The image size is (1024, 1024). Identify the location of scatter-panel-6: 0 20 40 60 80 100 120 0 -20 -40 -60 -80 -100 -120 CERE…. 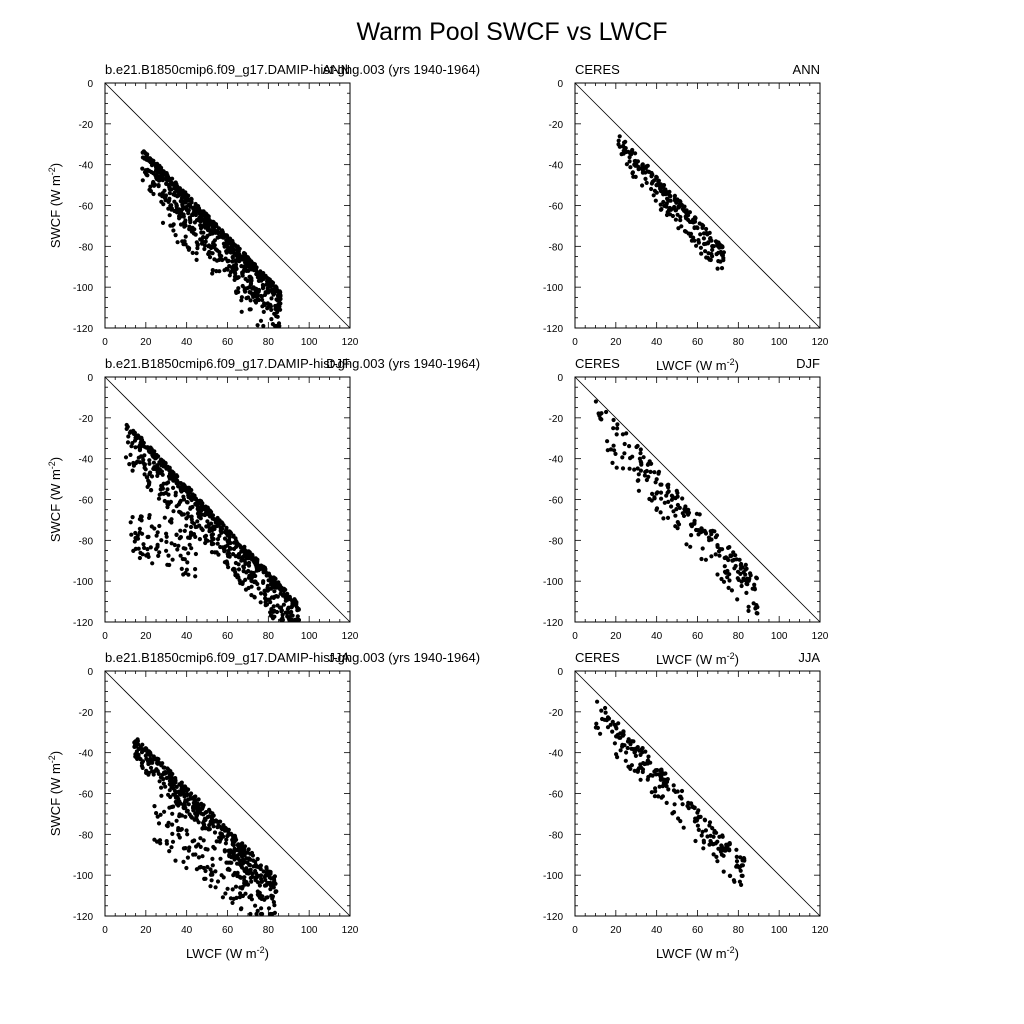
(686, 805).